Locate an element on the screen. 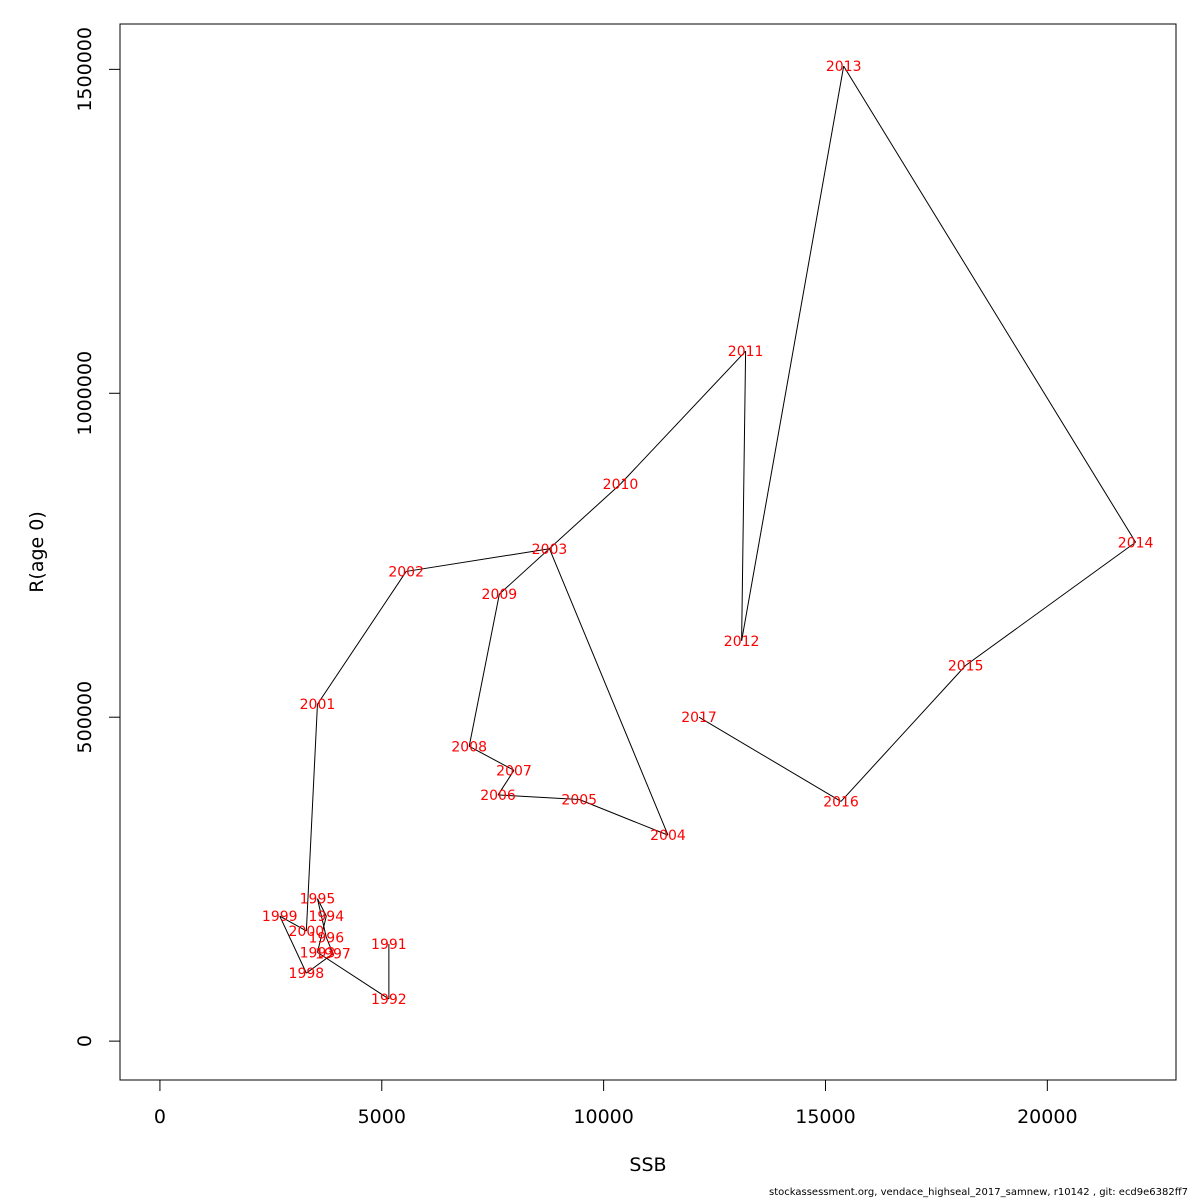 The image size is (1200, 1200). year-label-2010: 2010 is located at coordinates (621, 485).